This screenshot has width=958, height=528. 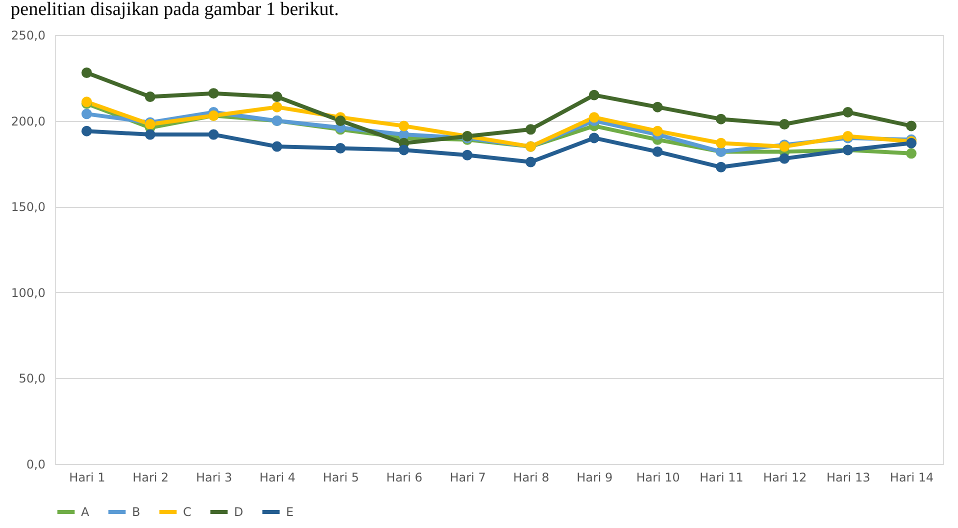 I want to click on x-tick-label: Hari 2, so click(x=150, y=477).